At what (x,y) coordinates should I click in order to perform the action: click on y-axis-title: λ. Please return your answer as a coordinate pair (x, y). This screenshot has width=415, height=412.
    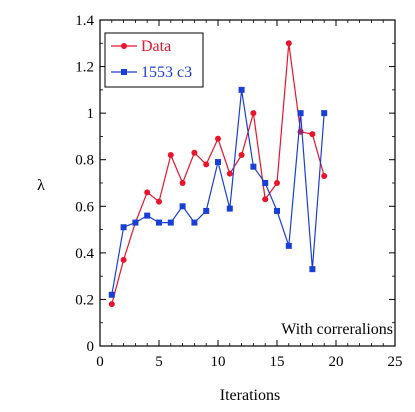
    Looking at the image, I should click on (41, 185).